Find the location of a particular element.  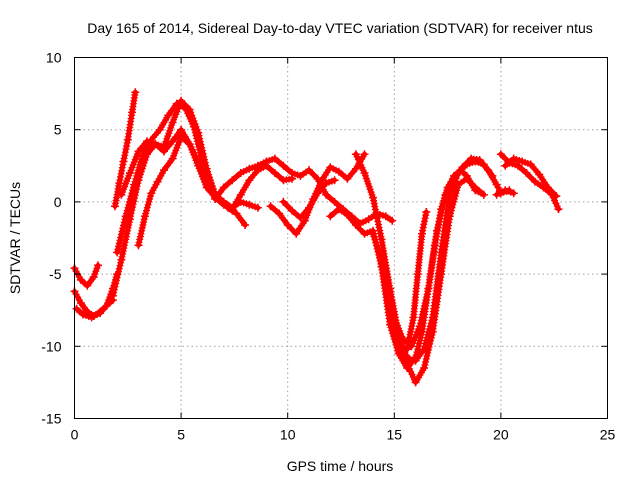

series-markers is located at coordinates (529, 181).